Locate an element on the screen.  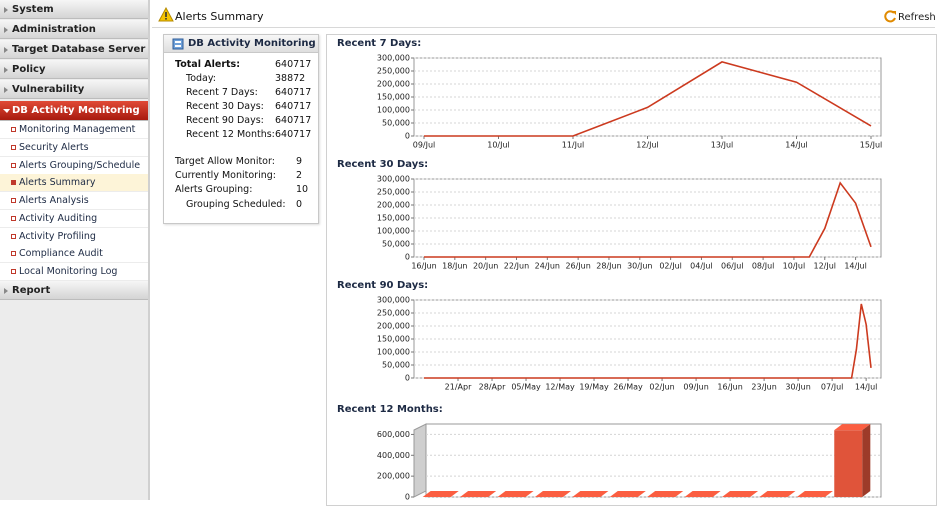
x-tick-label: 22/Jun is located at coordinates (516, 266).